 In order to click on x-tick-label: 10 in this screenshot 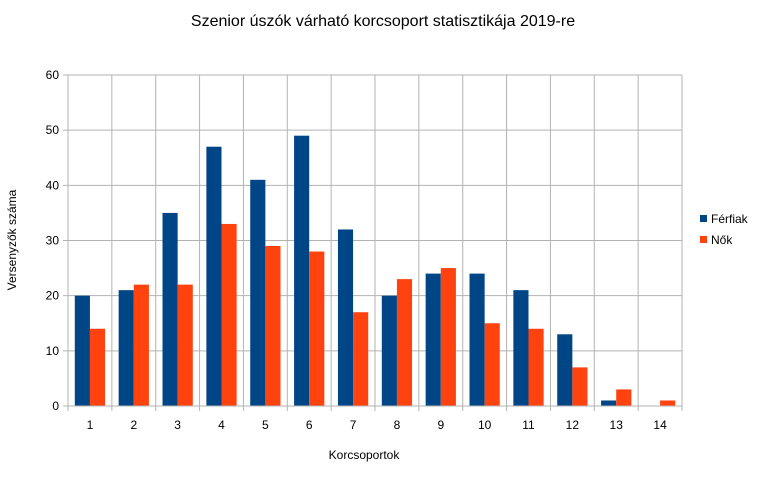, I will do `click(485, 425)`.